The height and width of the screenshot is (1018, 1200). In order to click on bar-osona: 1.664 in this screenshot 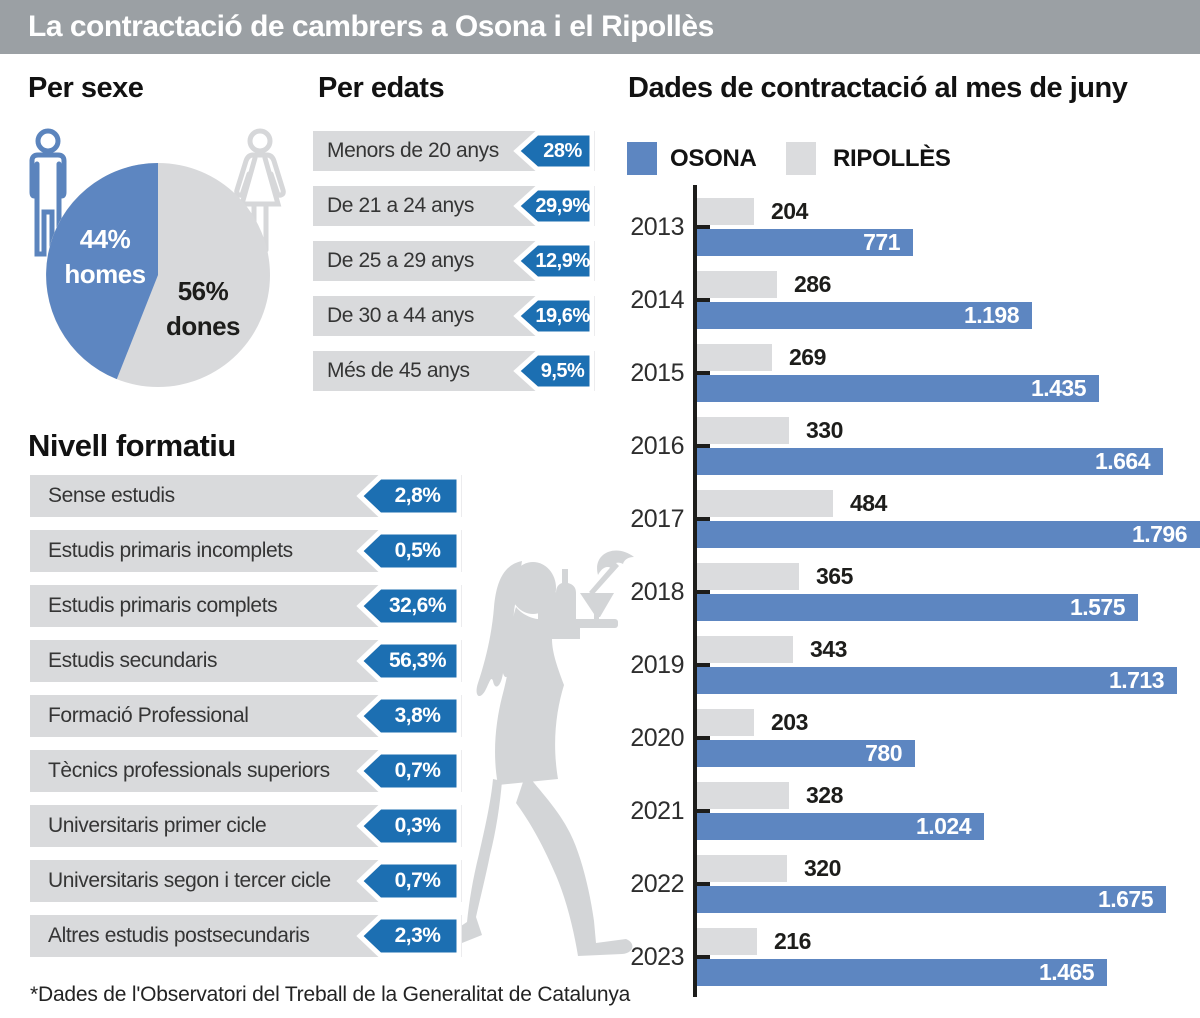, I will do `click(930, 461)`.